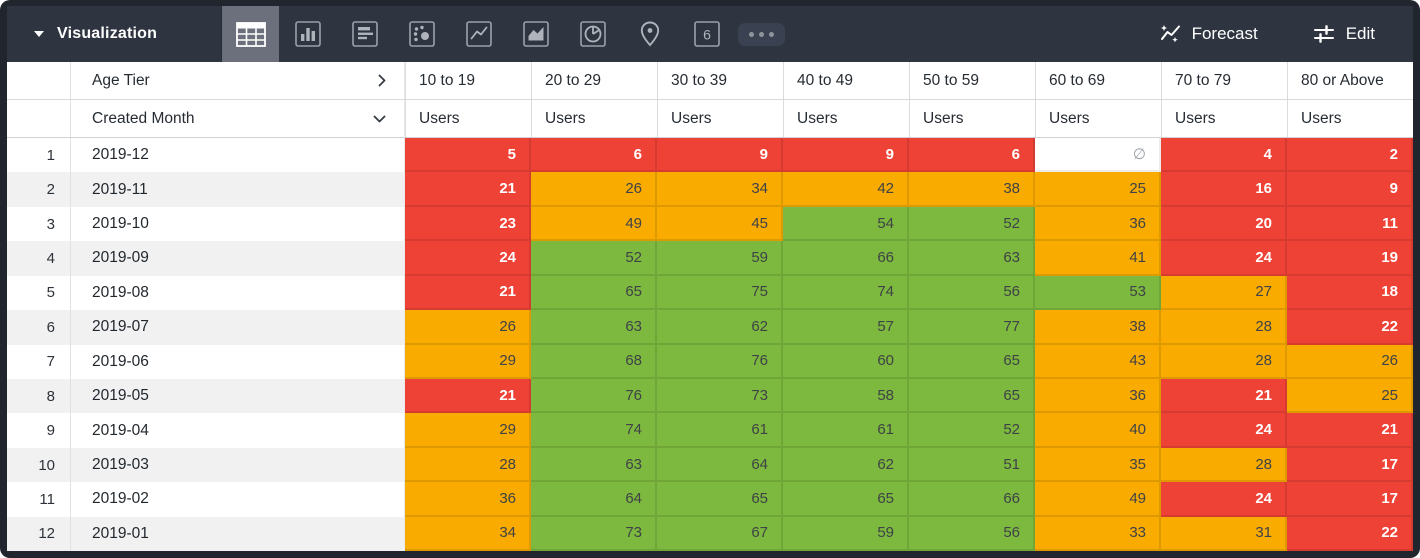 This screenshot has height=558, width=1420. Describe the element at coordinates (364, 34) in the screenshot. I see `row-chart-icon` at that location.